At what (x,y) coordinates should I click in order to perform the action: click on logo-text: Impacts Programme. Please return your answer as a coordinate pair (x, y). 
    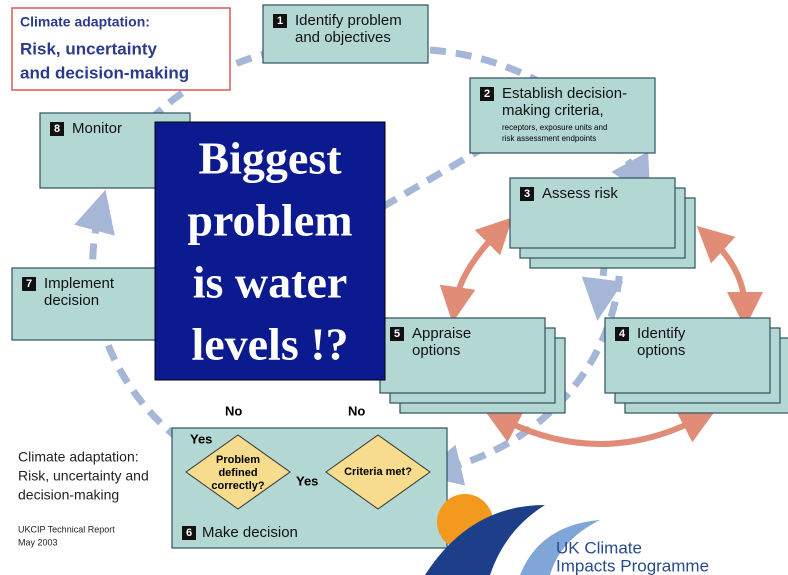
    Looking at the image, I should click on (632, 565).